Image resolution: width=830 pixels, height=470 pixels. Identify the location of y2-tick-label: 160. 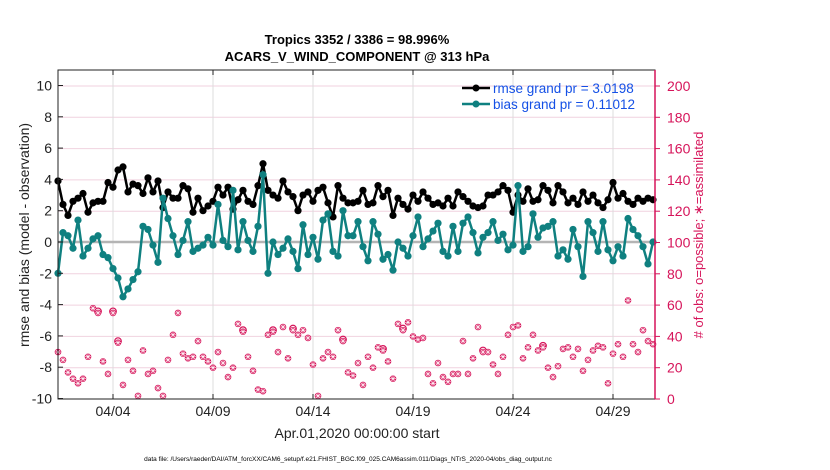
(679, 149).